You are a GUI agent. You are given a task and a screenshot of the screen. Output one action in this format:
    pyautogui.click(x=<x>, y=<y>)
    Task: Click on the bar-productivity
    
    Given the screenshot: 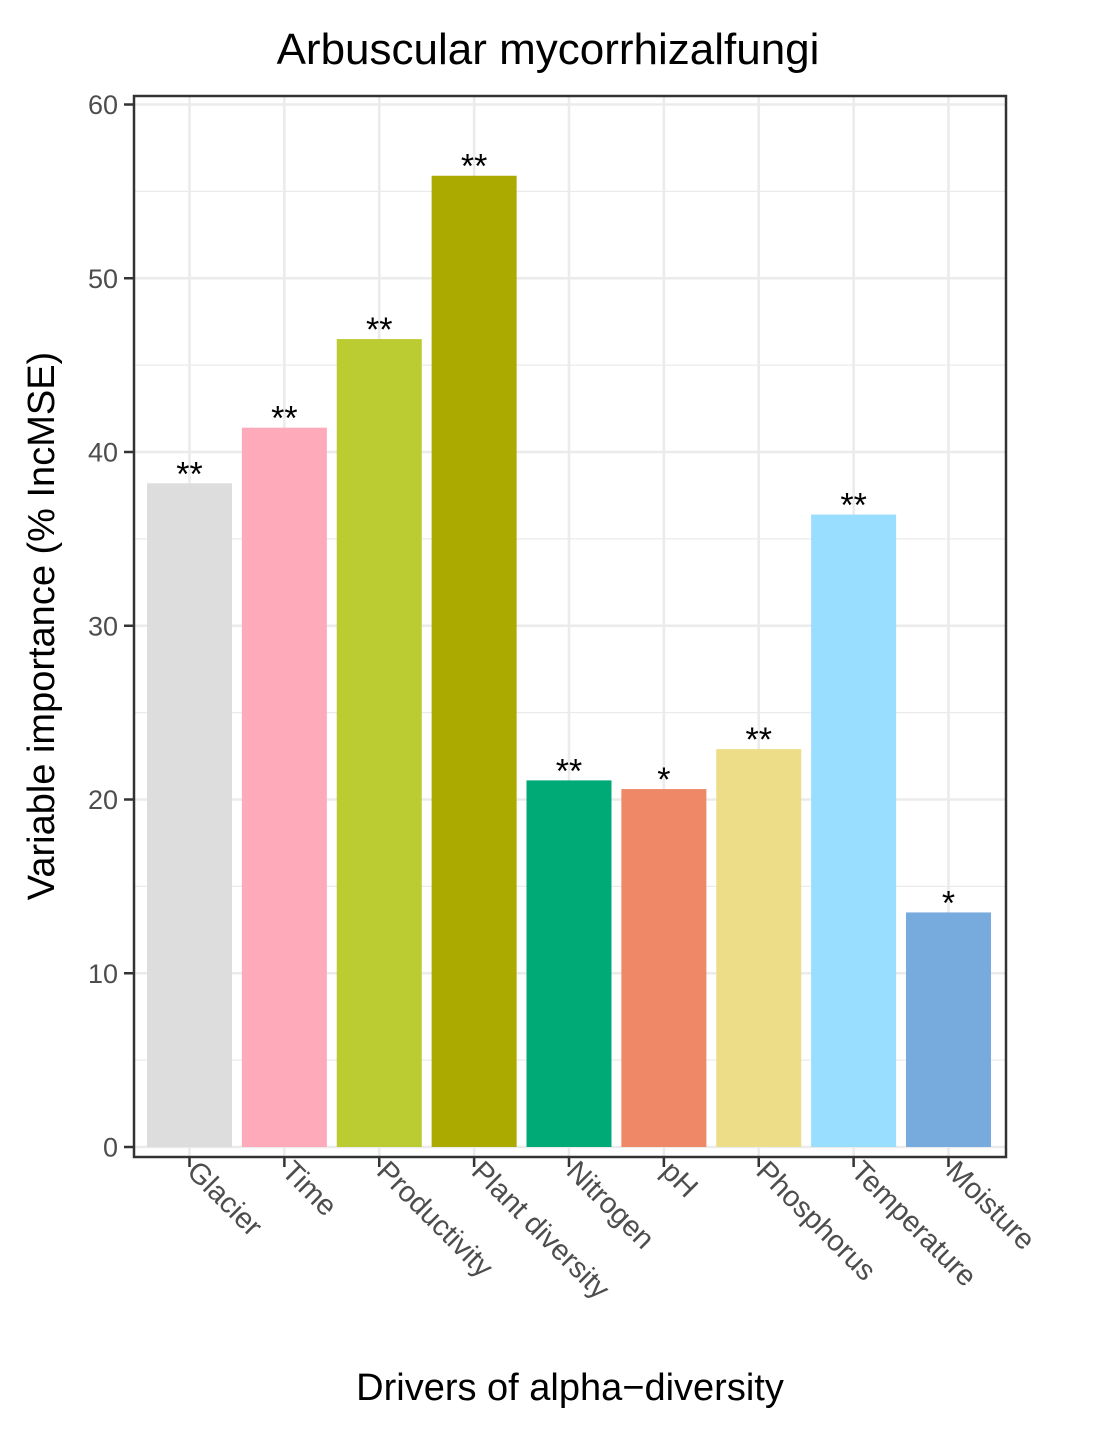 What is the action you would take?
    pyautogui.click(x=379, y=743)
    